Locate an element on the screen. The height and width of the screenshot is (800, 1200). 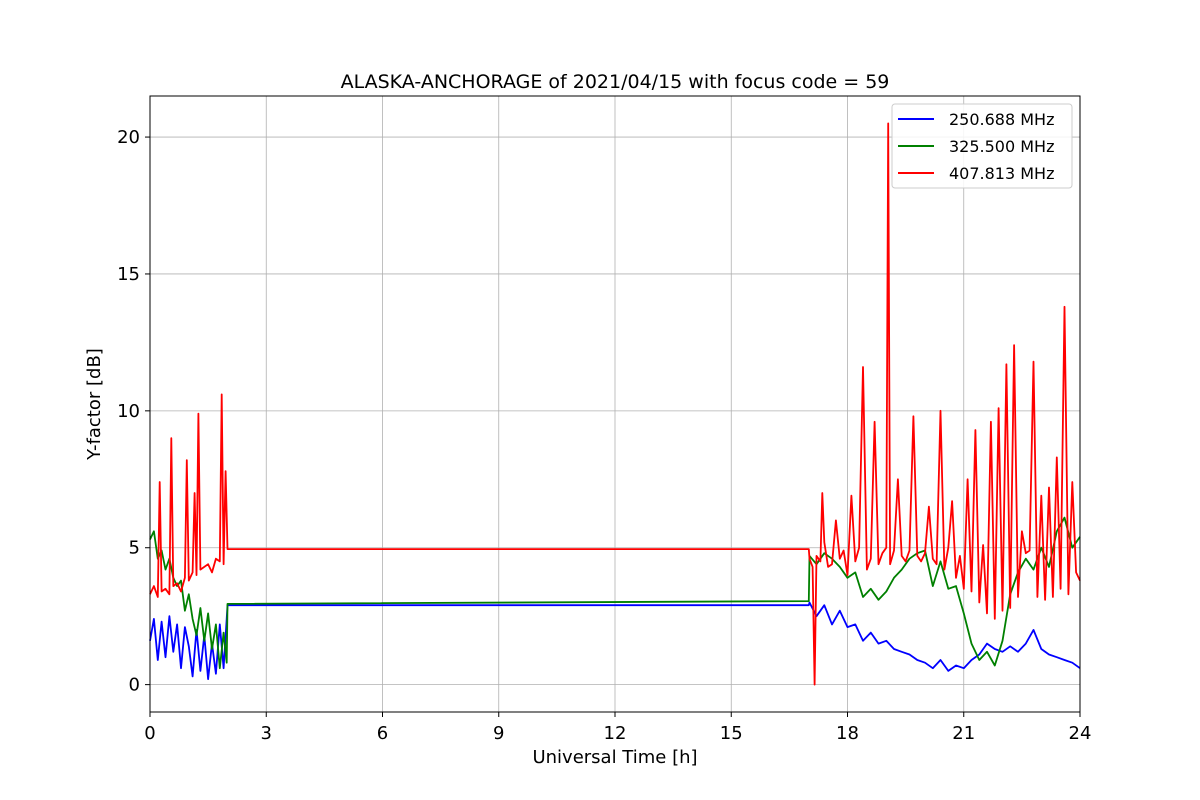
legend: 250.688 MHz 325.500 MHz 407.813 MHz is located at coordinates (982, 146).